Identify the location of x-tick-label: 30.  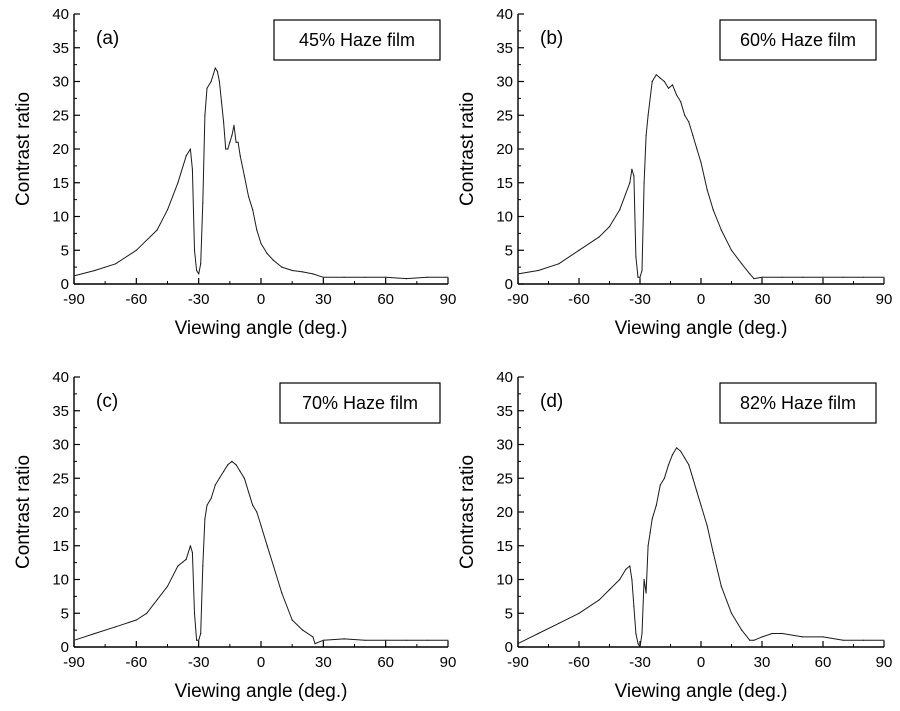
(323, 662).